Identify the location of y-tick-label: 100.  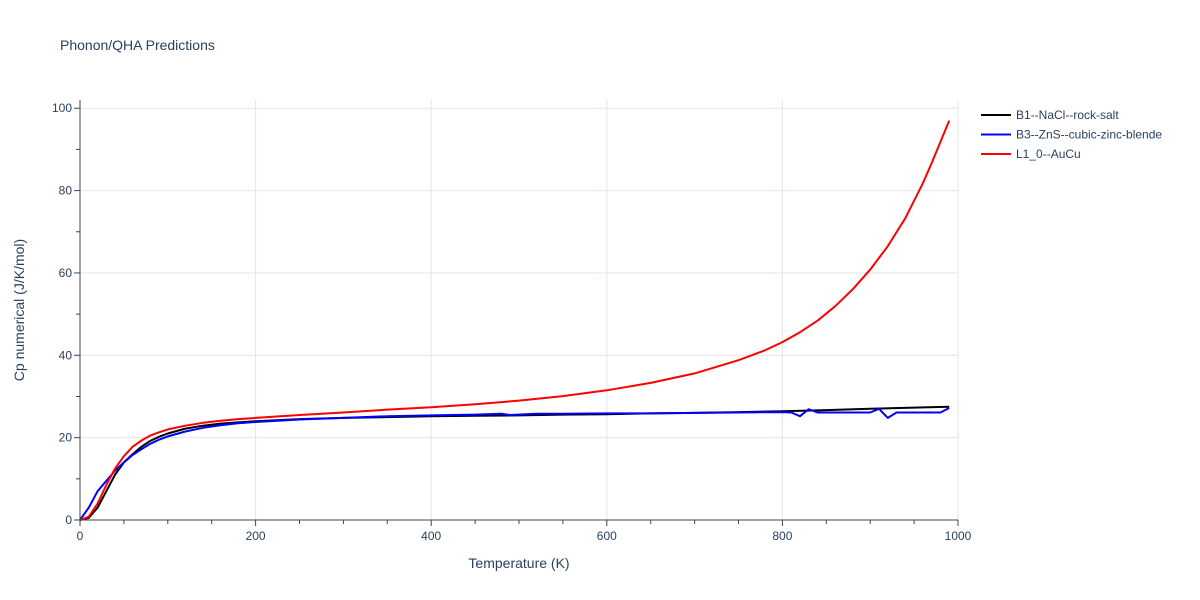
(62, 108).